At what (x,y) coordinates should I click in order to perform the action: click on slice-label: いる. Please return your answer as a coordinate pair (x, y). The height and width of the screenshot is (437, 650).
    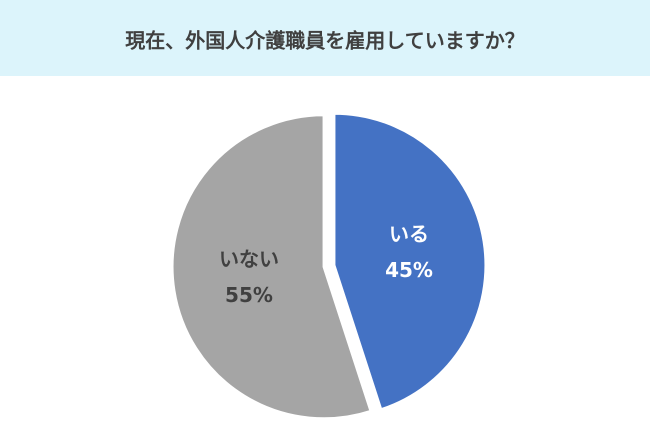
    Looking at the image, I should click on (409, 234).